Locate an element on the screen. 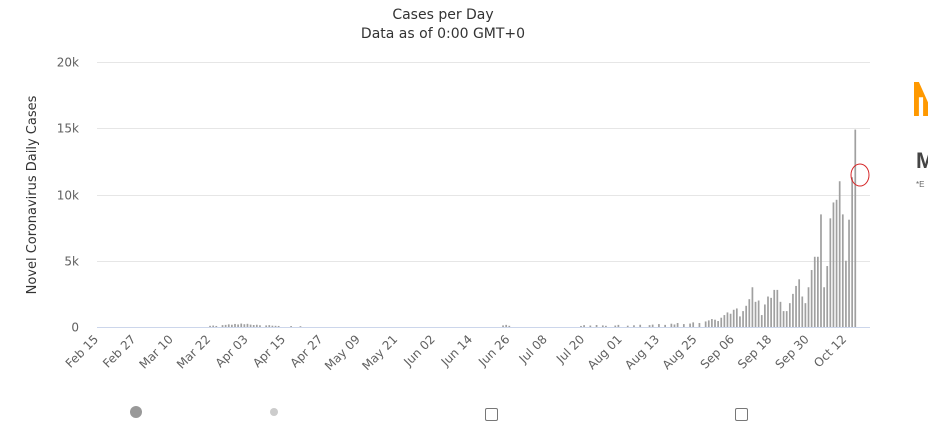  legend-dot-moving-average is located at coordinates (274, 412).